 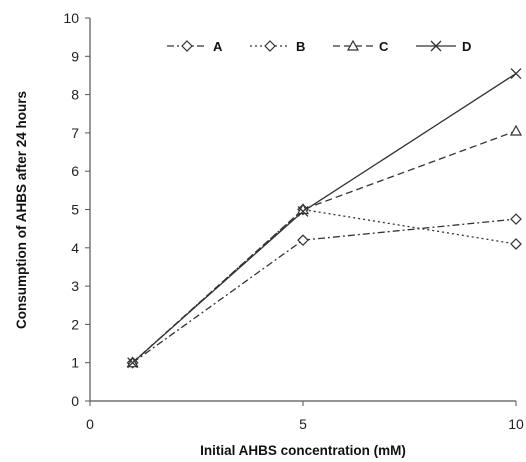 What do you see at coordinates (75, 133) in the screenshot?
I see `y-tick-label: 7` at bounding box center [75, 133].